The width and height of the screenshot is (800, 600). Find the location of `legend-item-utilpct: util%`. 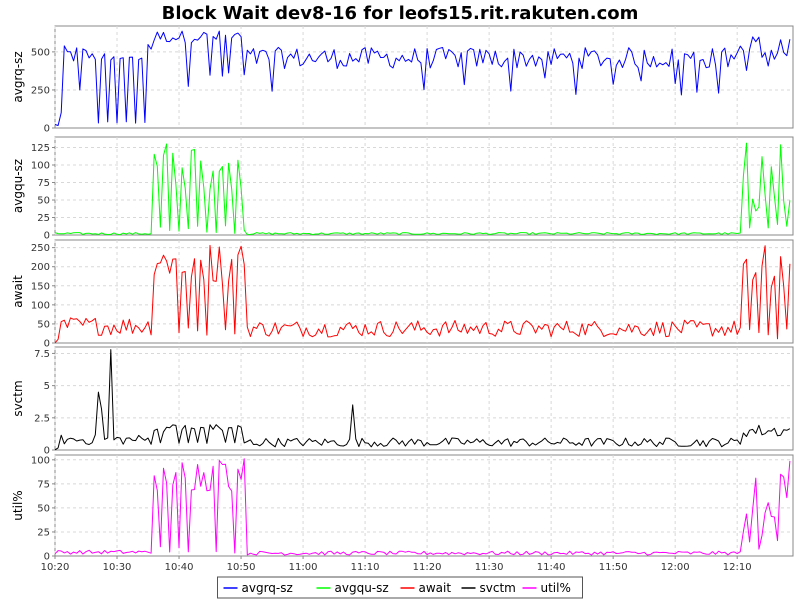

legend-item-utilpct: util% is located at coordinates (546, 588).